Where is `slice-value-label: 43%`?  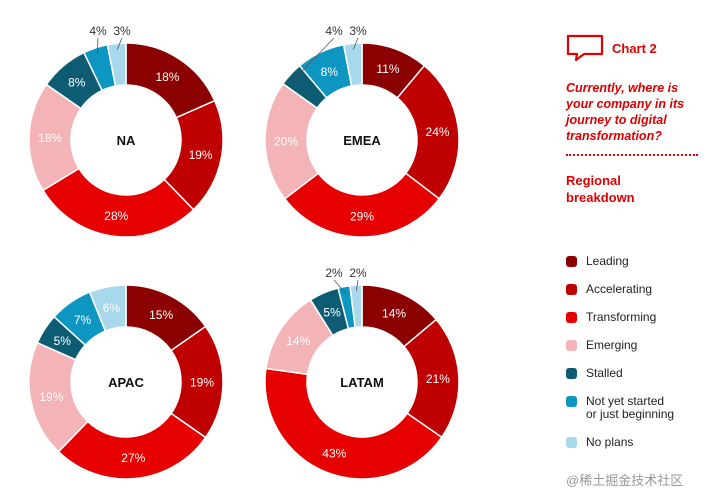 slice-value-label: 43% is located at coordinates (334, 453).